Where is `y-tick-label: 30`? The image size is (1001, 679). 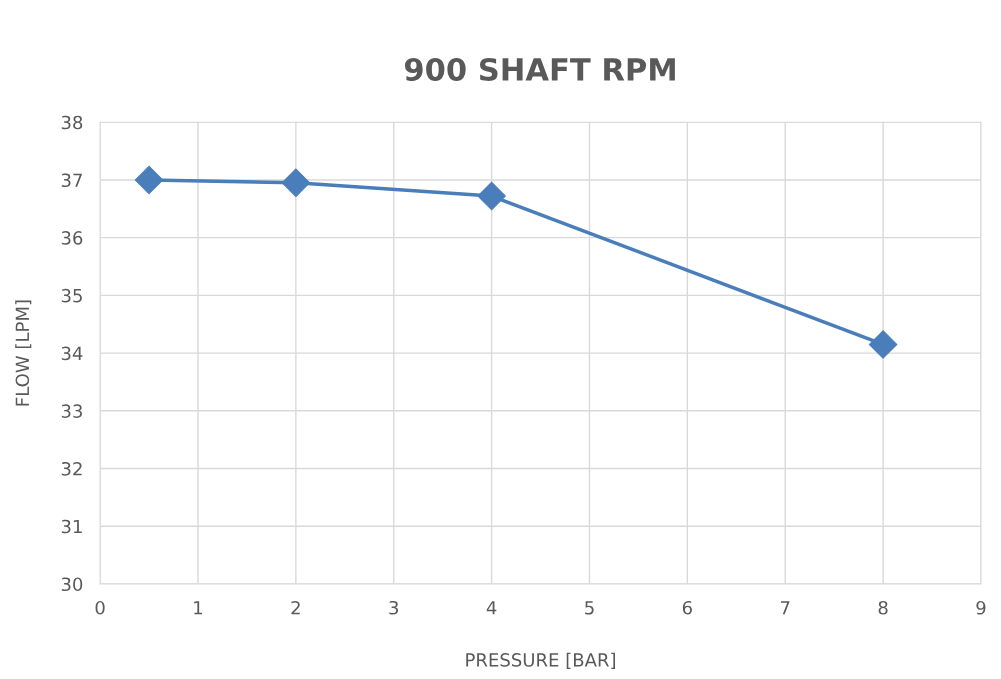 y-tick-label: 30 is located at coordinates (72, 584).